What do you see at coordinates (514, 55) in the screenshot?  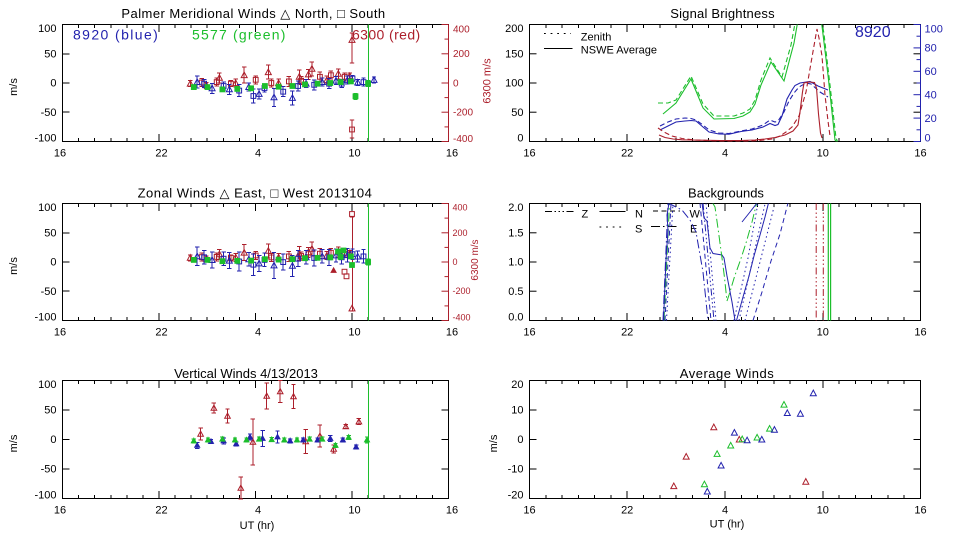 I see `svg-text: 150` at bounding box center [514, 55].